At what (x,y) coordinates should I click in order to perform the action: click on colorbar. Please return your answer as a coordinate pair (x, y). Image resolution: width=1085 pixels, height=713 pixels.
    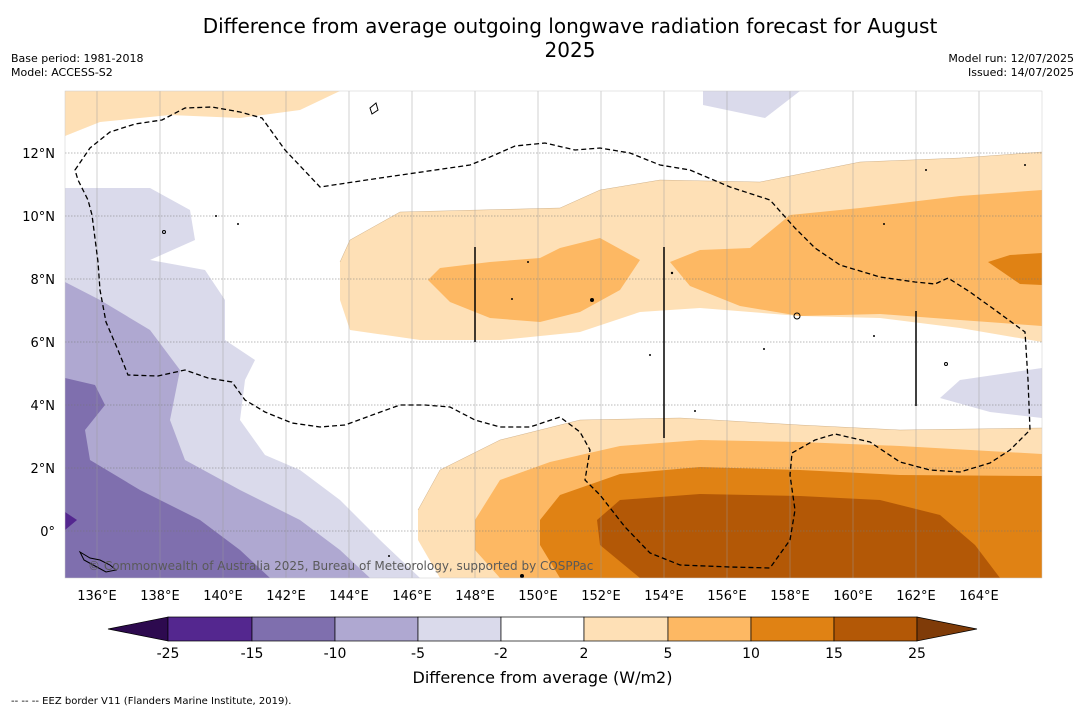
    Looking at the image, I should click on (542, 629).